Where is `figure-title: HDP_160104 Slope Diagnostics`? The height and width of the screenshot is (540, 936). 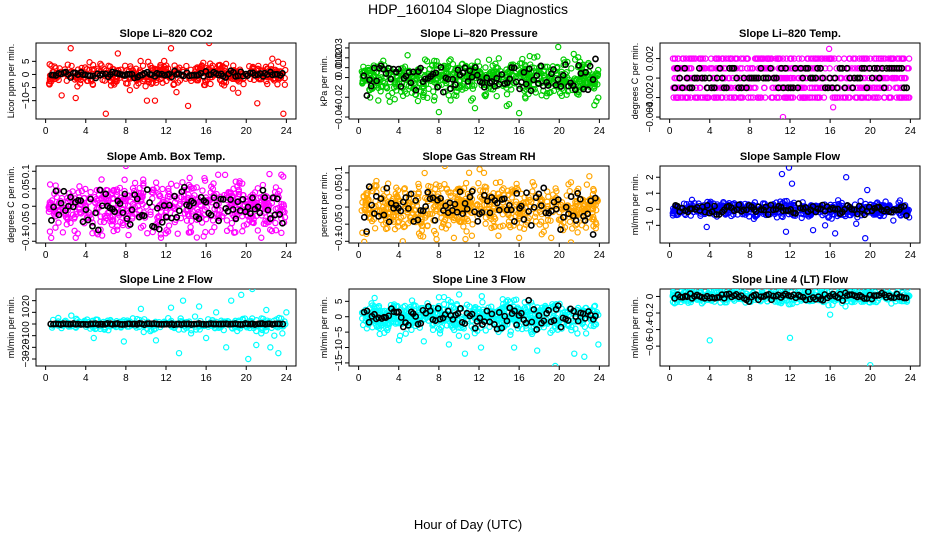
figure-title: HDP_160104 Slope Diagnostics is located at coordinates (467, 9).